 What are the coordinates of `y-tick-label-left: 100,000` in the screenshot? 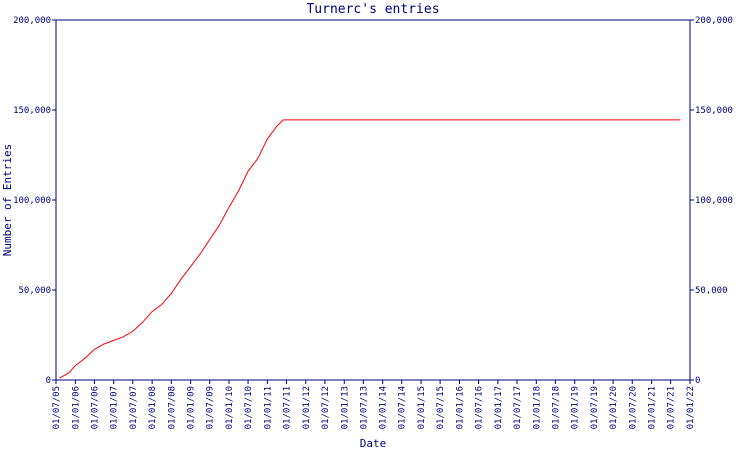 It's located at (32, 201).